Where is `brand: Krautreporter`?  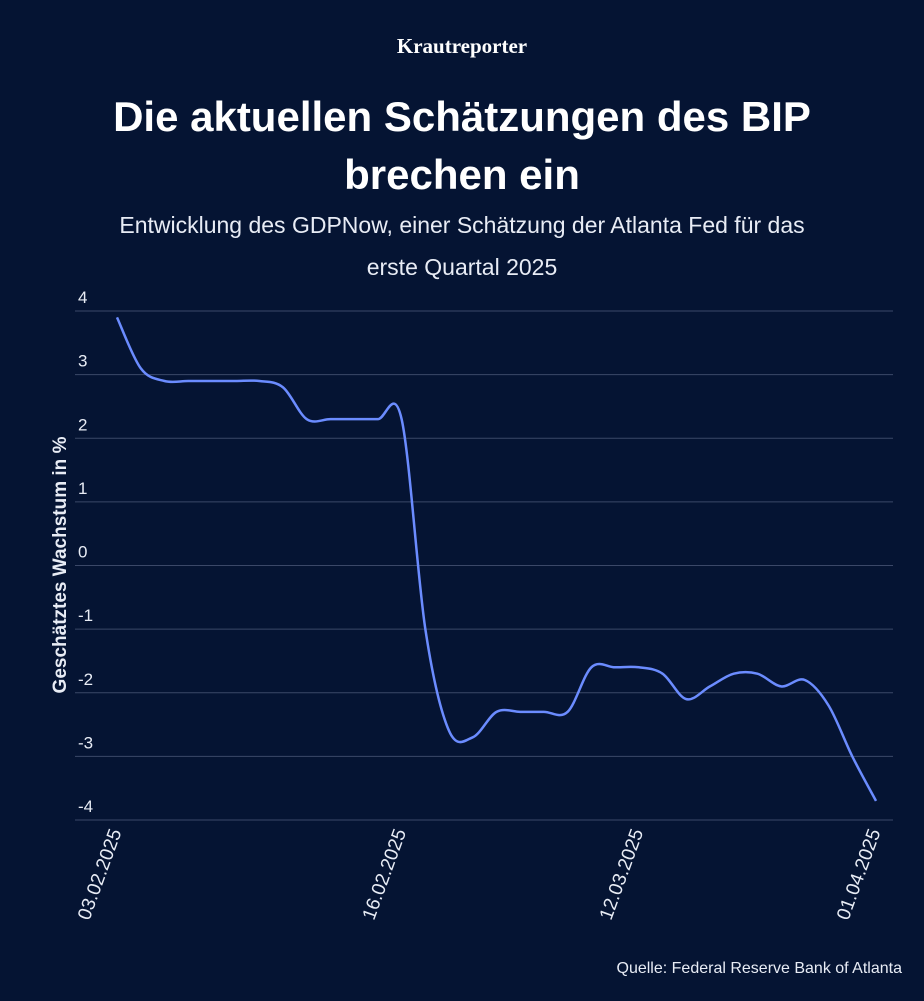
brand: Krautreporter is located at coordinates (462, 46).